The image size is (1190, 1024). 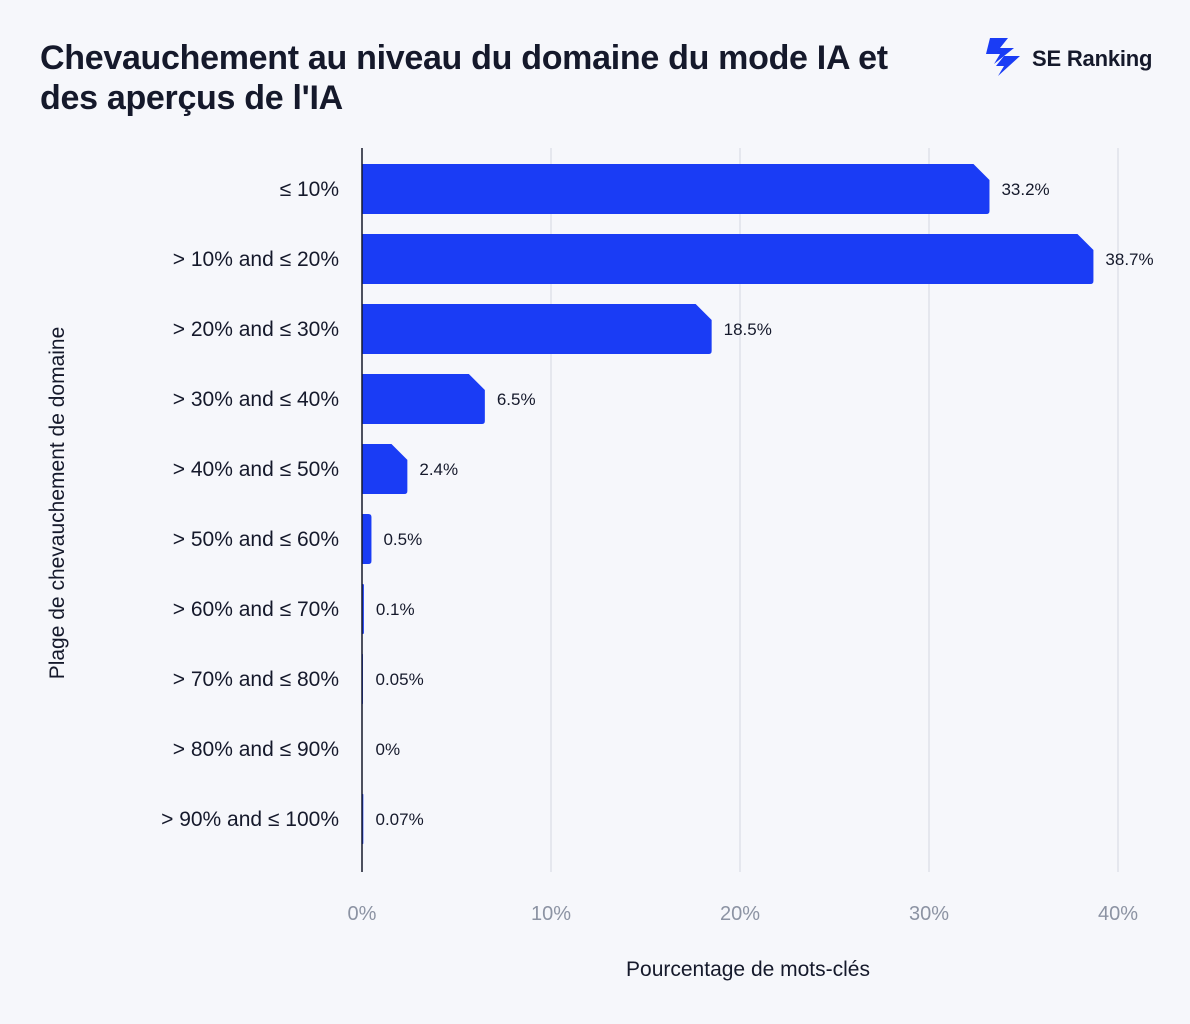 What do you see at coordinates (250, 819) in the screenshot?
I see `category-label: > 90% and ≤ 100%` at bounding box center [250, 819].